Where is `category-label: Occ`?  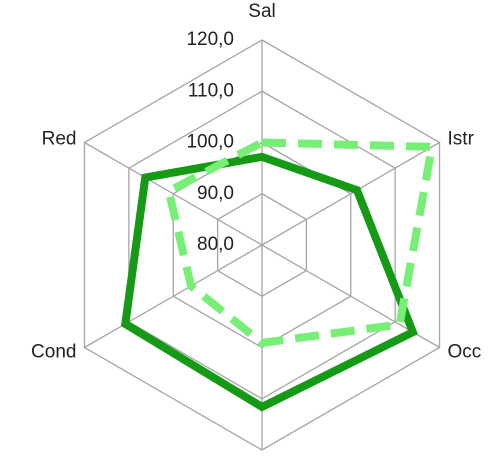
category-label: Occ is located at coordinates (465, 352).